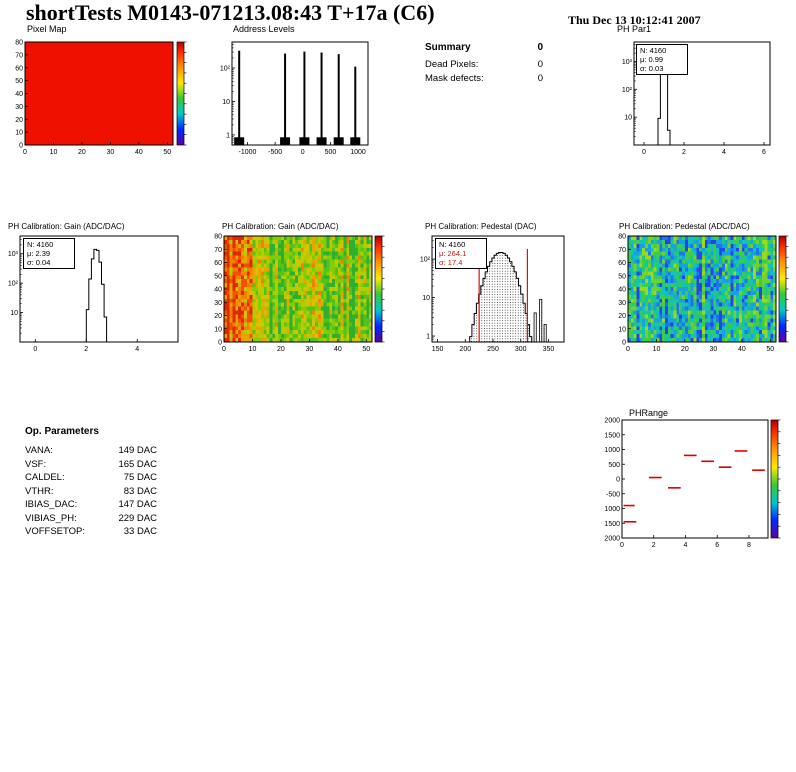 The height and width of the screenshot is (772, 796). What do you see at coordinates (137, 504) in the screenshot?
I see `op-param-value: 147 DAC` at bounding box center [137, 504].